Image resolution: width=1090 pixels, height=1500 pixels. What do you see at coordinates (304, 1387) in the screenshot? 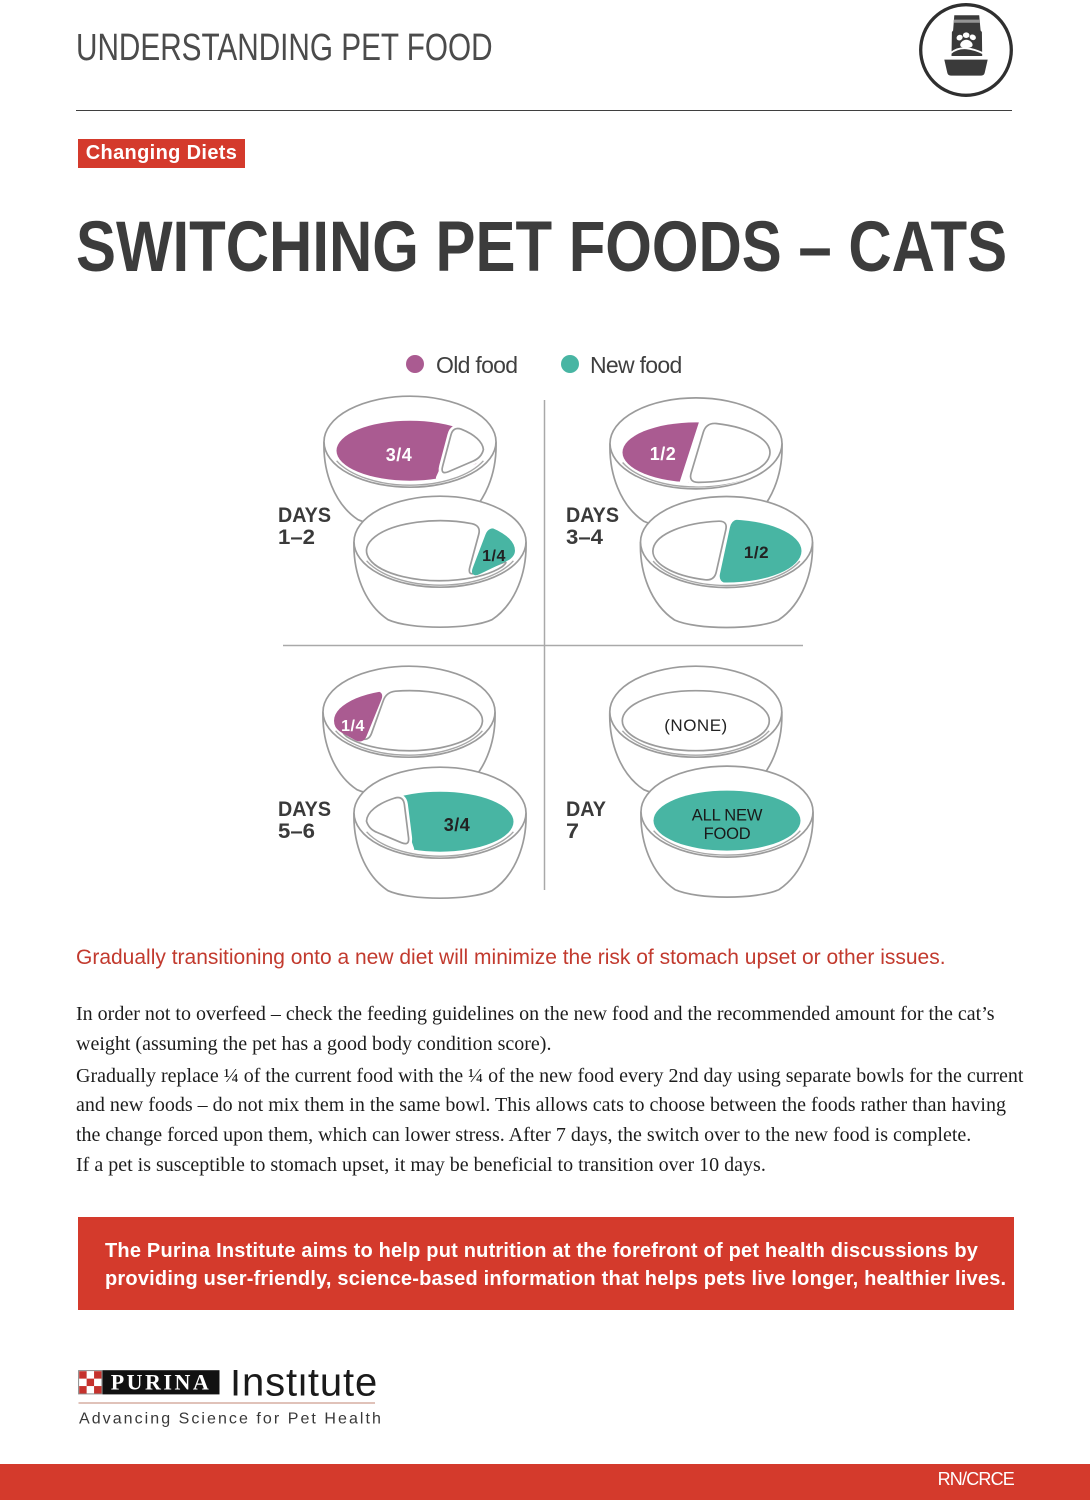
I see `svg-text: Institute` at bounding box center [304, 1387].